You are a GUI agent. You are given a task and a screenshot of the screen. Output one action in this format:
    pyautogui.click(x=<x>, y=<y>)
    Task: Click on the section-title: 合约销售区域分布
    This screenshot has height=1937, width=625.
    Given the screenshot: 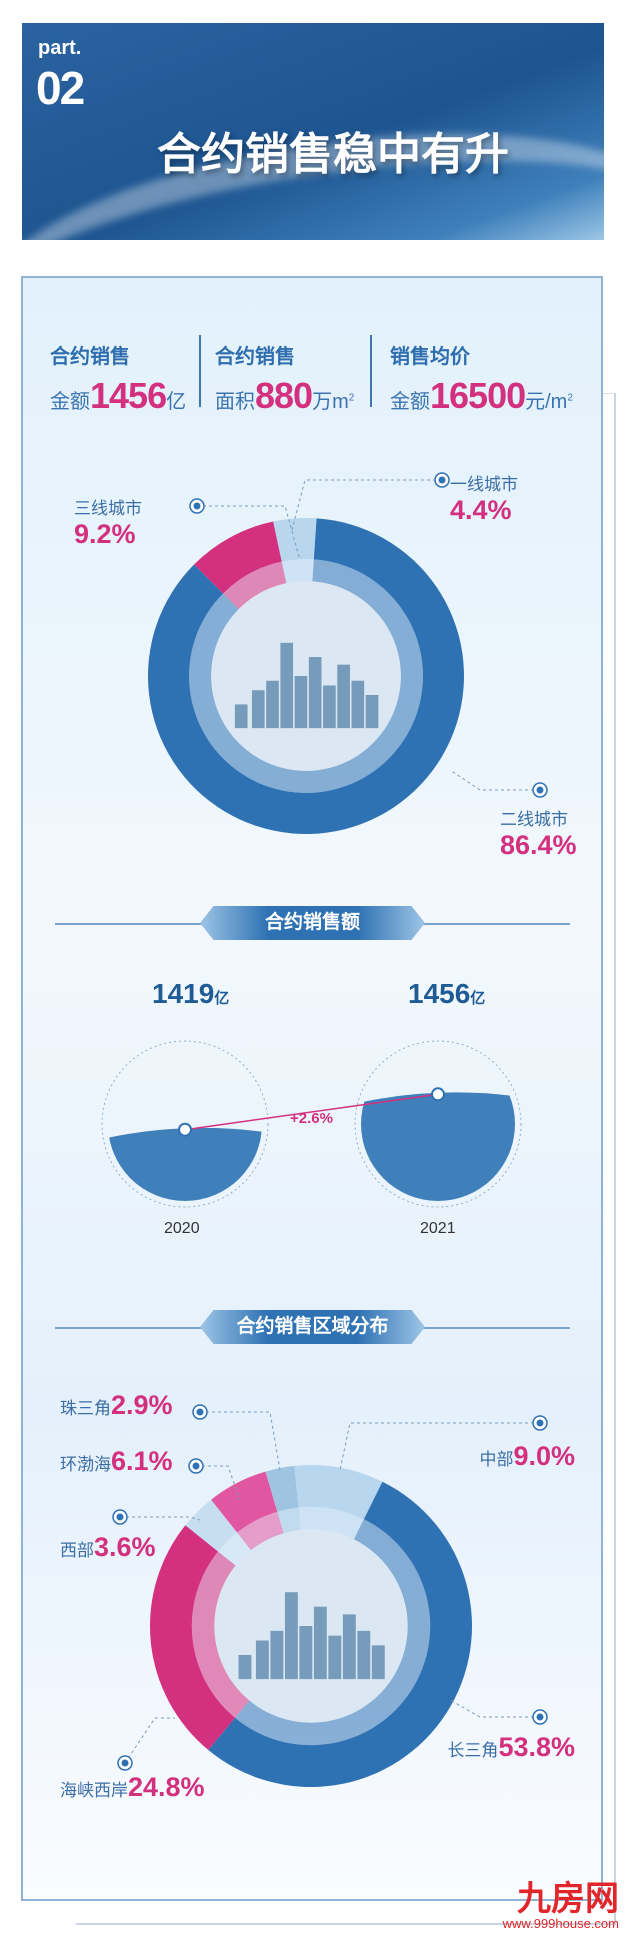 What is the action you would take?
    pyautogui.click(x=312, y=1327)
    